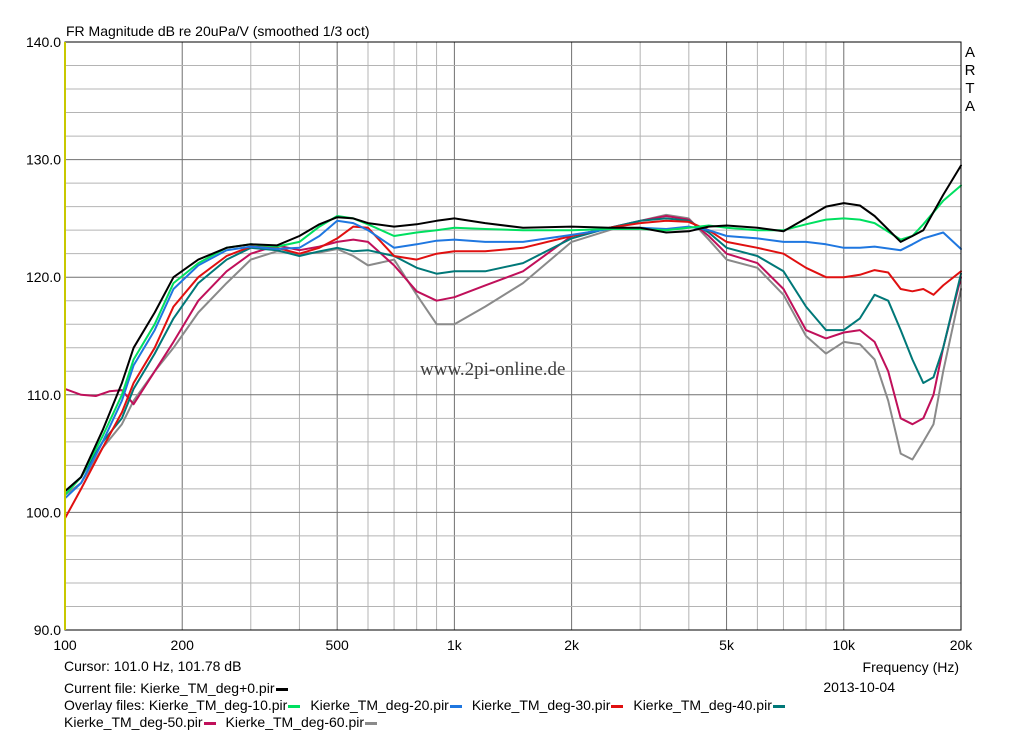  Describe the element at coordinates (727, 645) in the screenshot. I see `x-tick-label: 5k` at that location.